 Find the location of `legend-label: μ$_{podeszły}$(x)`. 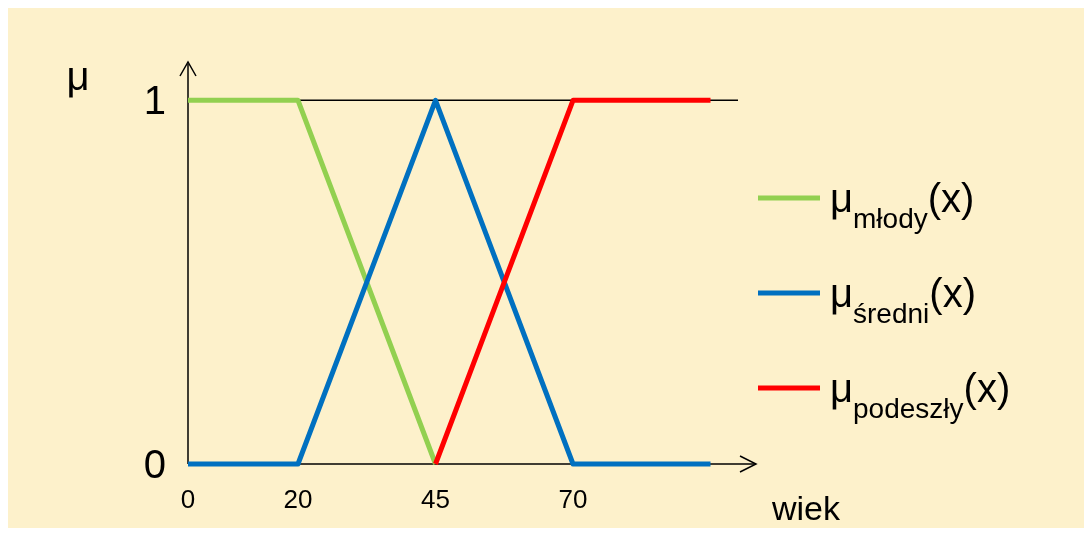

legend-label: μ$_{podeszły}$(x) is located at coordinates (920, 395).